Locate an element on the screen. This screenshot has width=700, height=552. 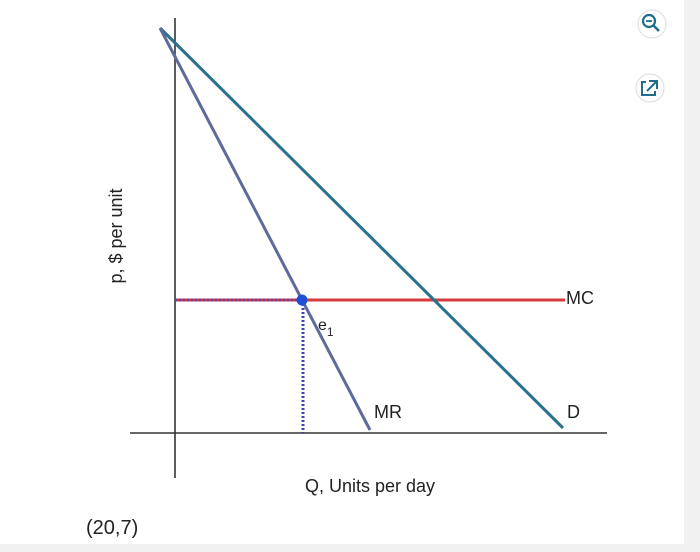
answer-text: (20,7) is located at coordinates (112, 528).